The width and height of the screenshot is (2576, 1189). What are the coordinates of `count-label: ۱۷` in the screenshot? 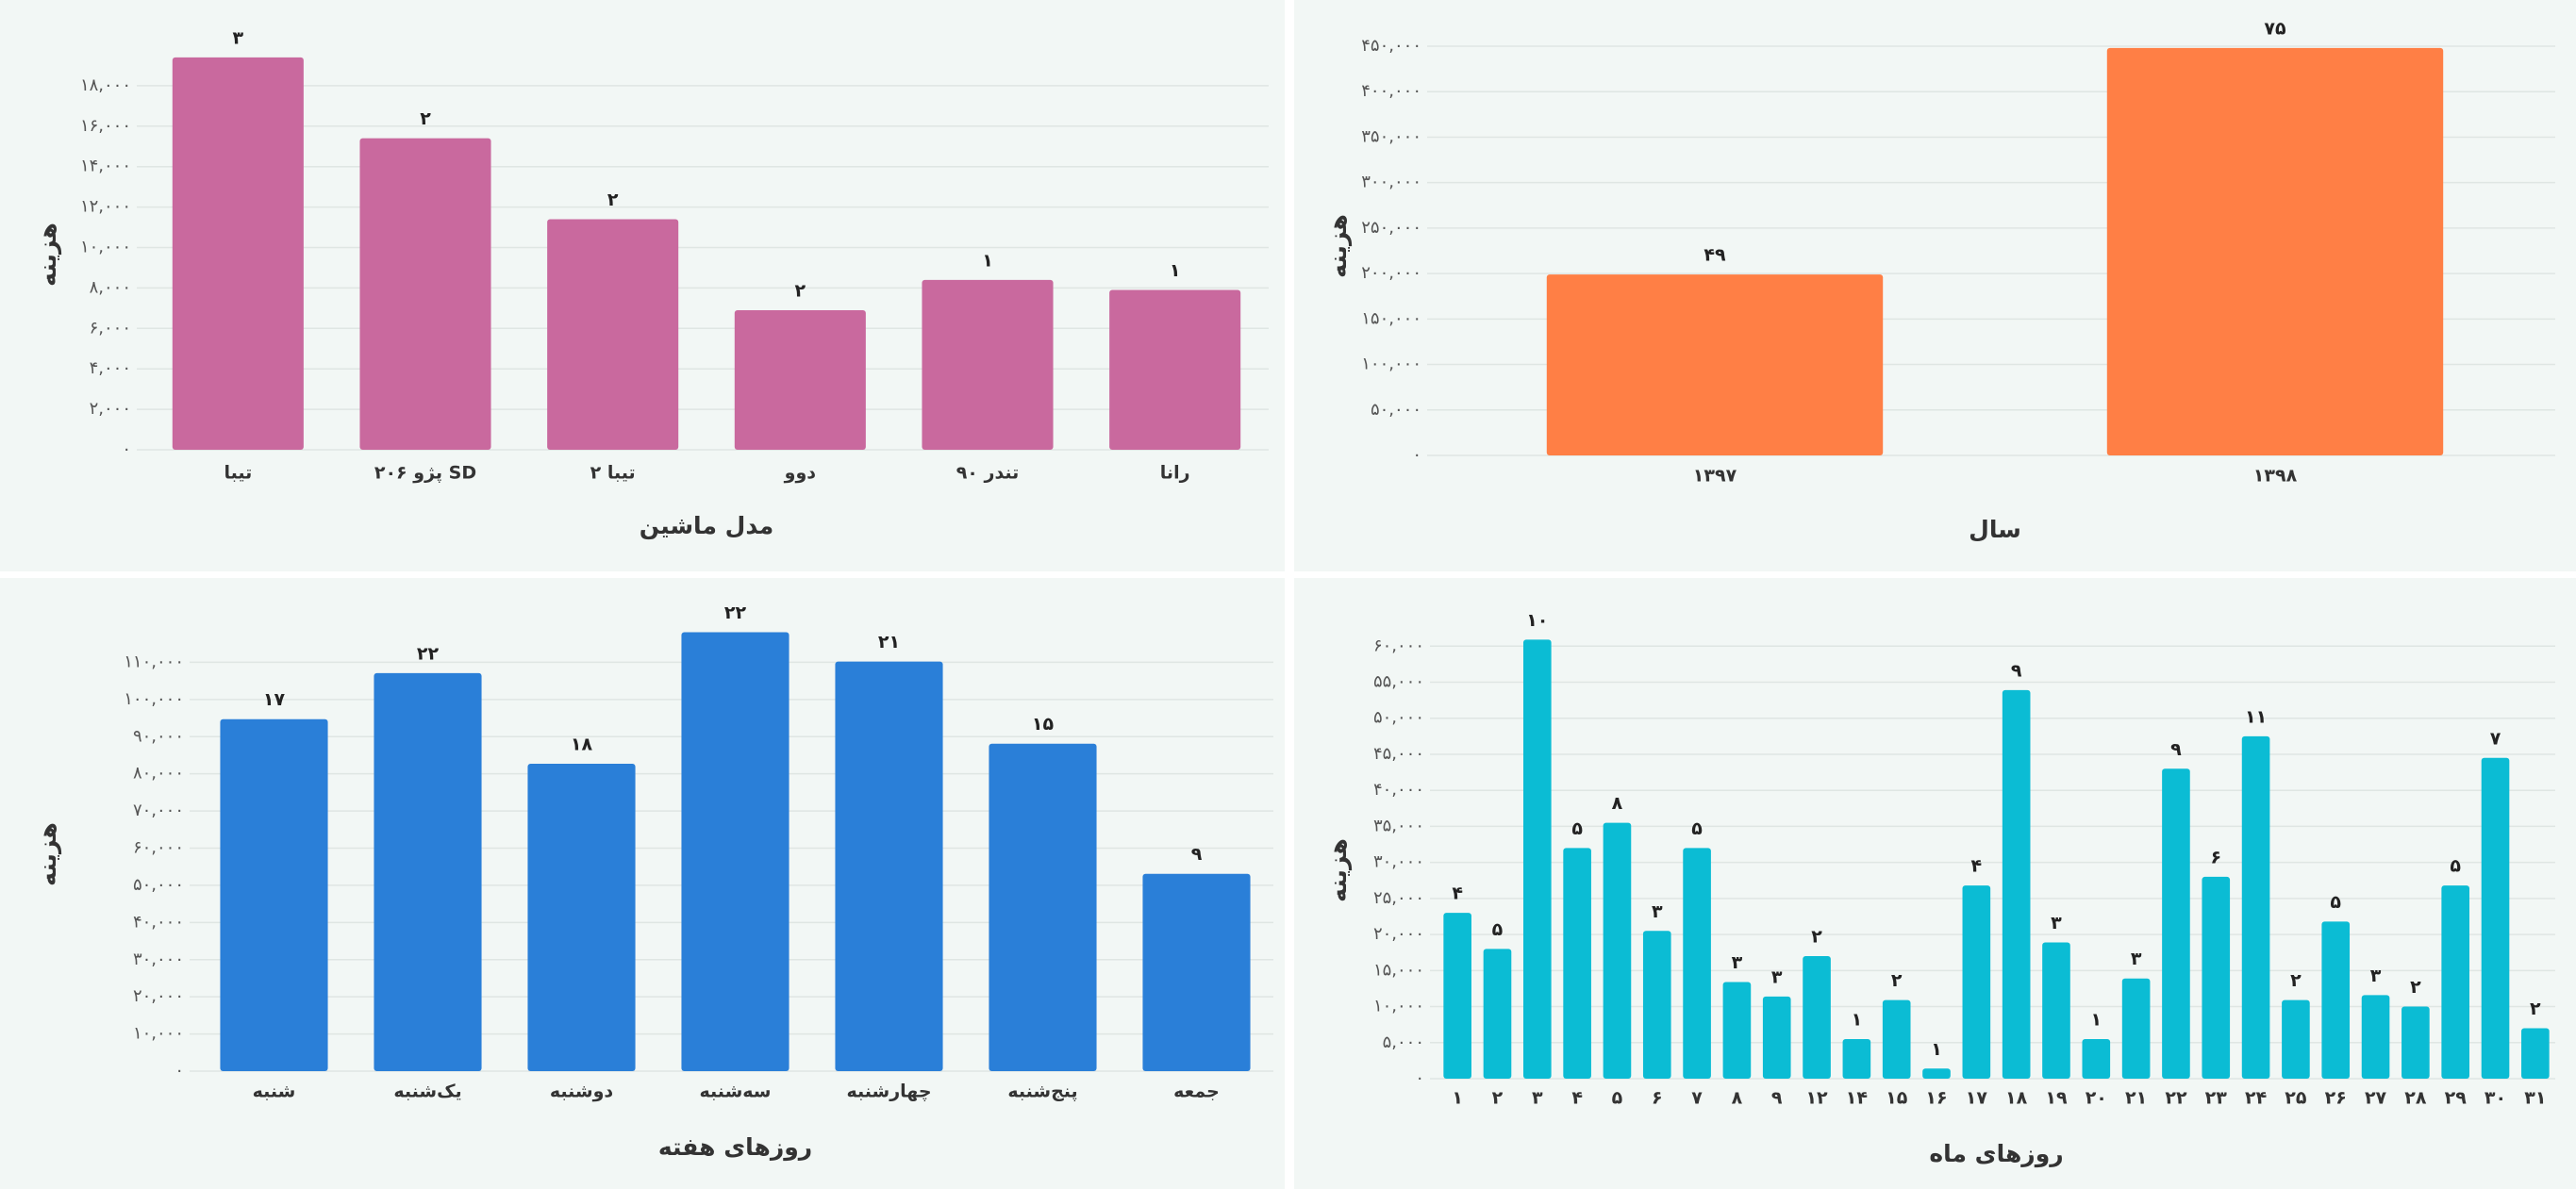 It's located at (274, 699).